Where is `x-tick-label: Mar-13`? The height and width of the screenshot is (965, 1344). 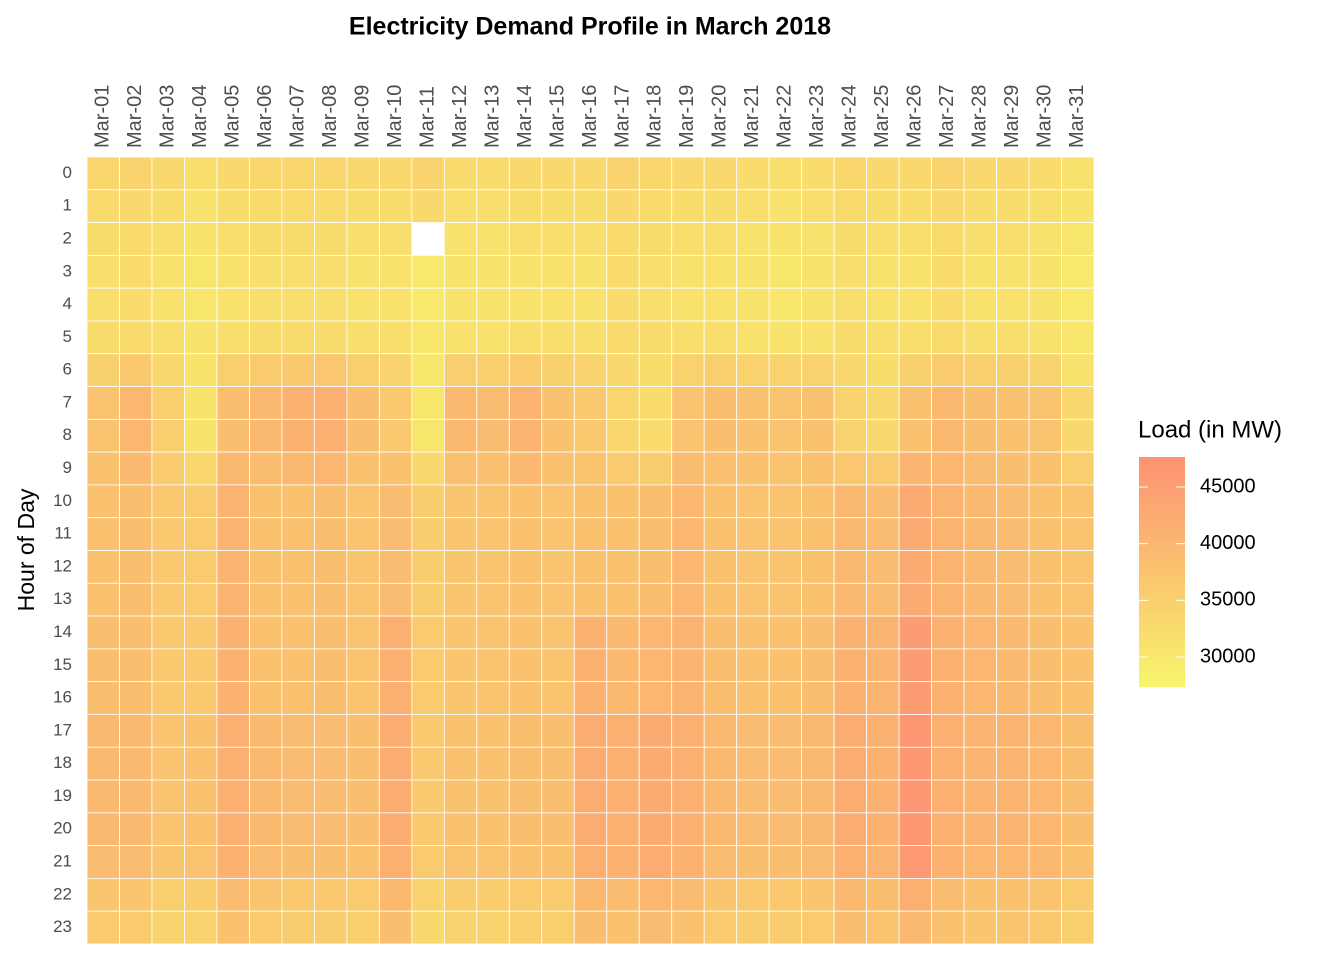
x-tick-label: Mar-13 is located at coordinates (492, 116).